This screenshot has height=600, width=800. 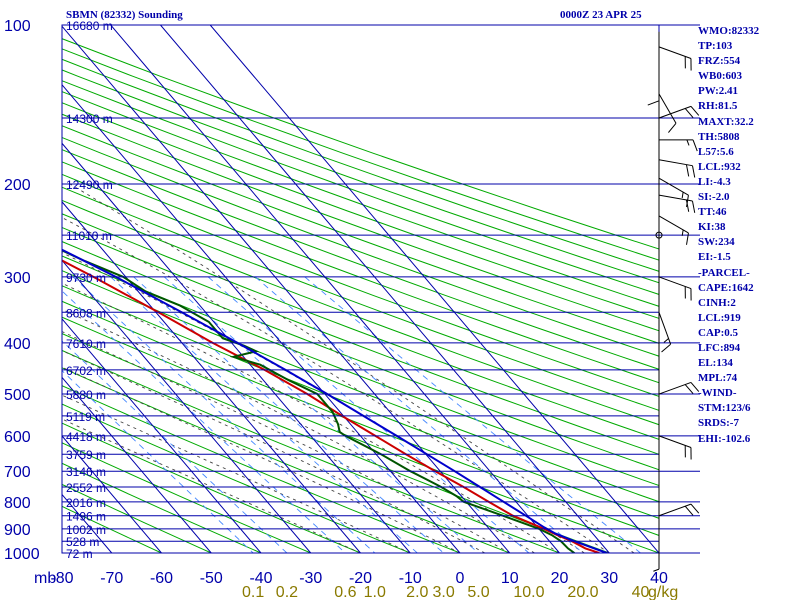 What do you see at coordinates (410, 578) in the screenshot?
I see `temperature-tick-label: -10` at bounding box center [410, 578].